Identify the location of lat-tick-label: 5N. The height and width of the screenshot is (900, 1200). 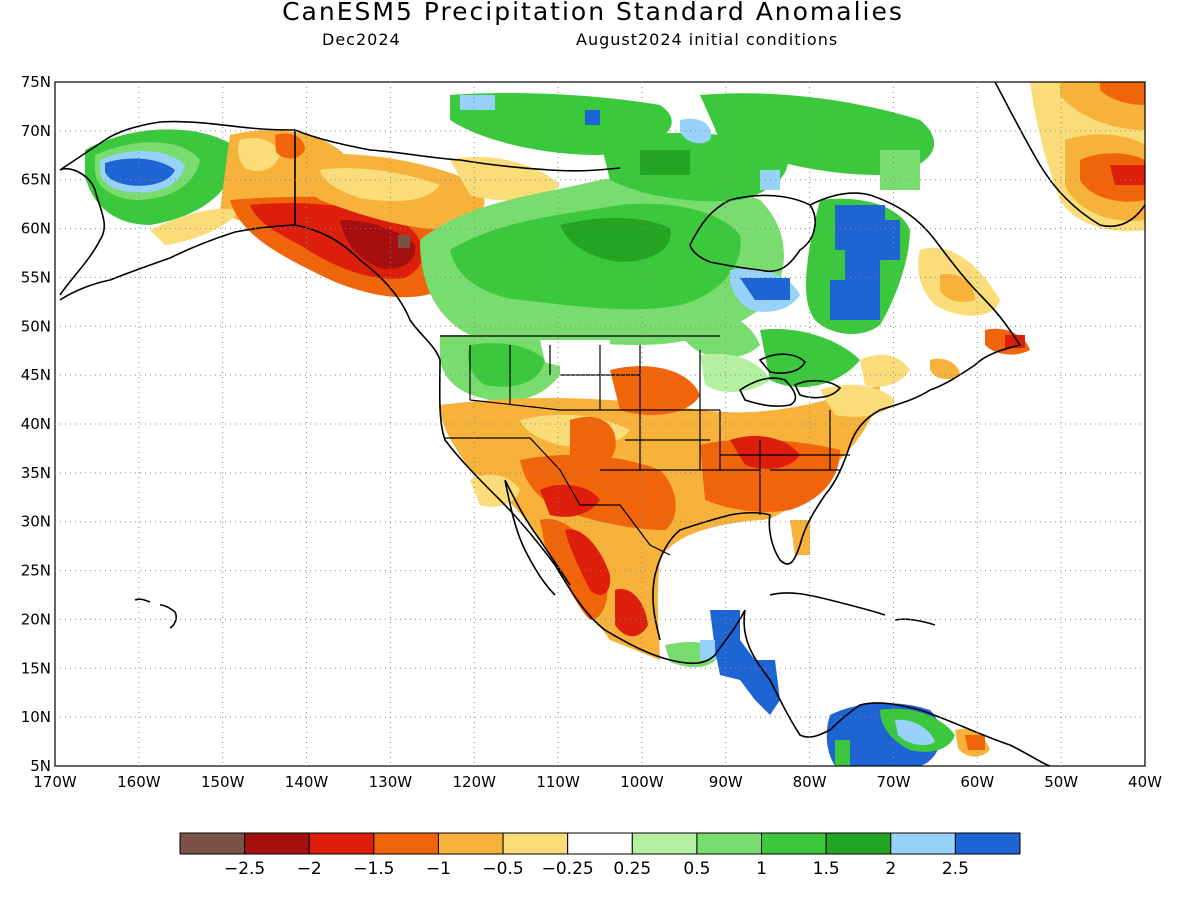
(40, 766).